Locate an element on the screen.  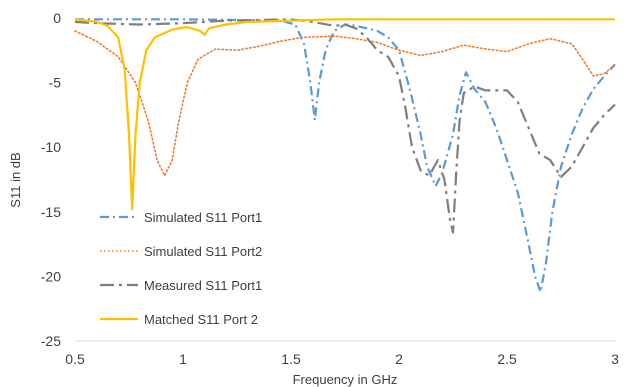
y-tick-label: 0 is located at coordinates (57, 18).